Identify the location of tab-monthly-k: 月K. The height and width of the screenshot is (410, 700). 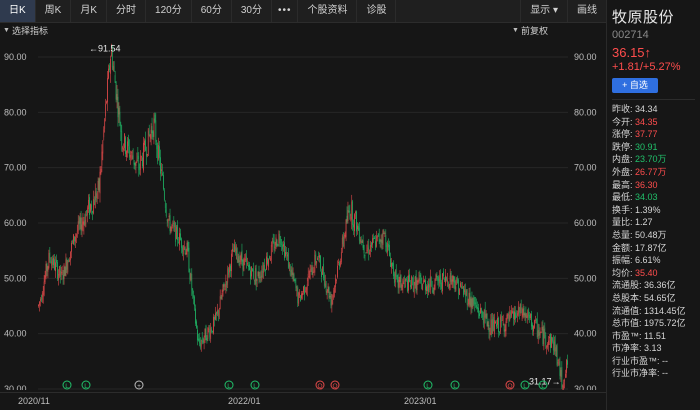
(89, 11).